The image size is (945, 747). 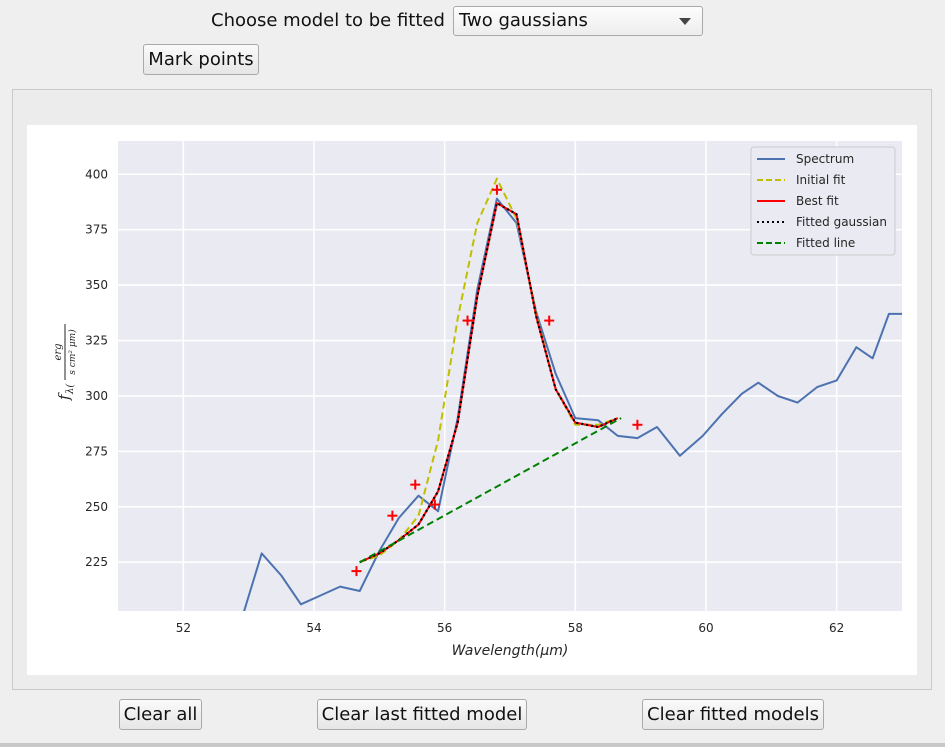 I want to click on mark-points-button: Mark points, so click(x=201, y=59).